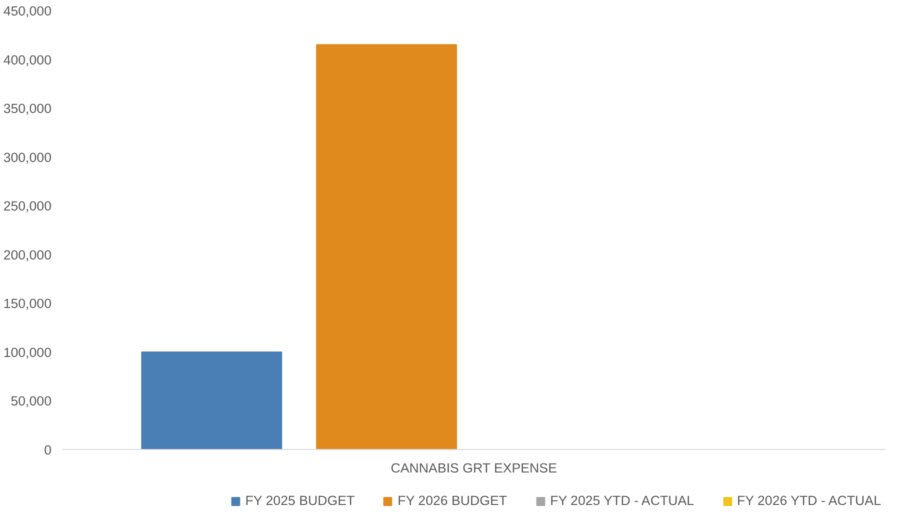 The image size is (904, 518). I want to click on y-tick-label: 50,000, so click(31, 401).